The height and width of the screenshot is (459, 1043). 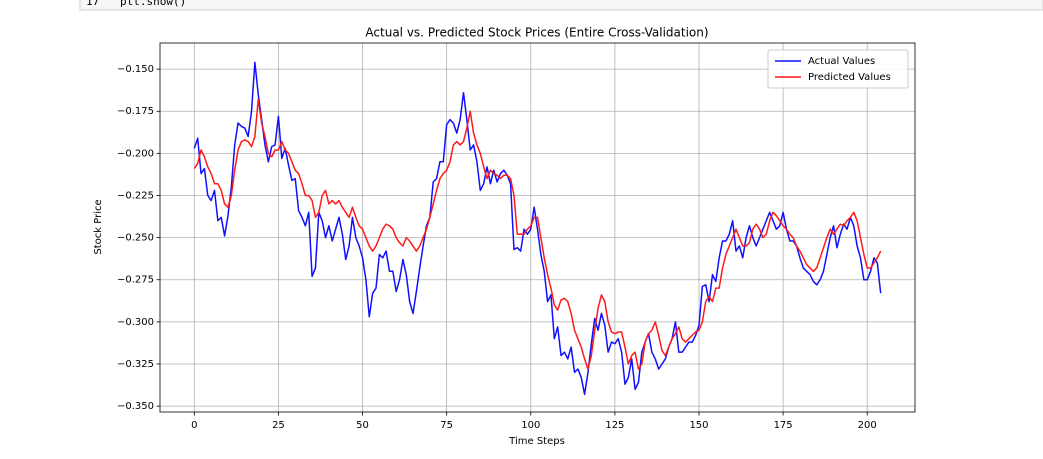 I want to click on y-tick-label: −0.225, so click(x=135, y=195).